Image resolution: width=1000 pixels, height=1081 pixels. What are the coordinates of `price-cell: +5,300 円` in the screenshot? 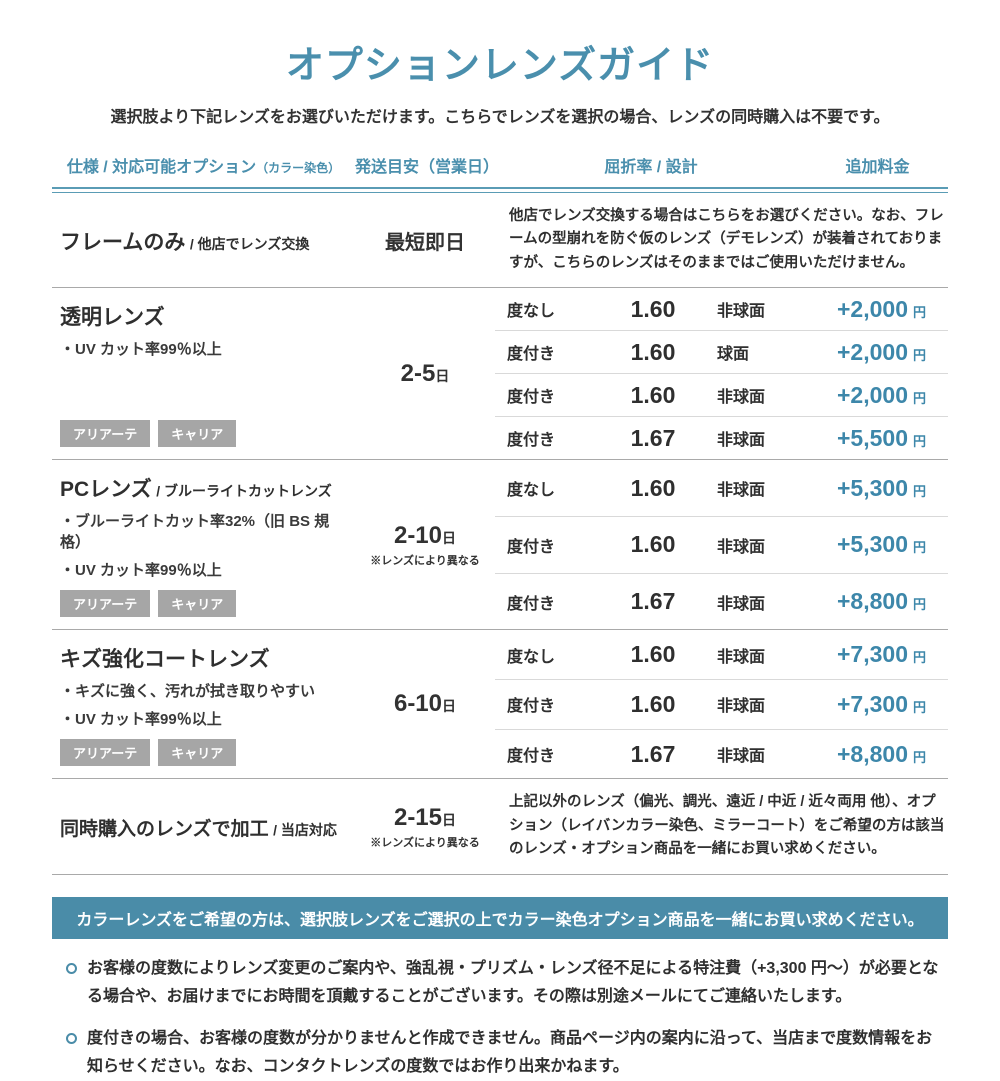 It's located at (892, 544).